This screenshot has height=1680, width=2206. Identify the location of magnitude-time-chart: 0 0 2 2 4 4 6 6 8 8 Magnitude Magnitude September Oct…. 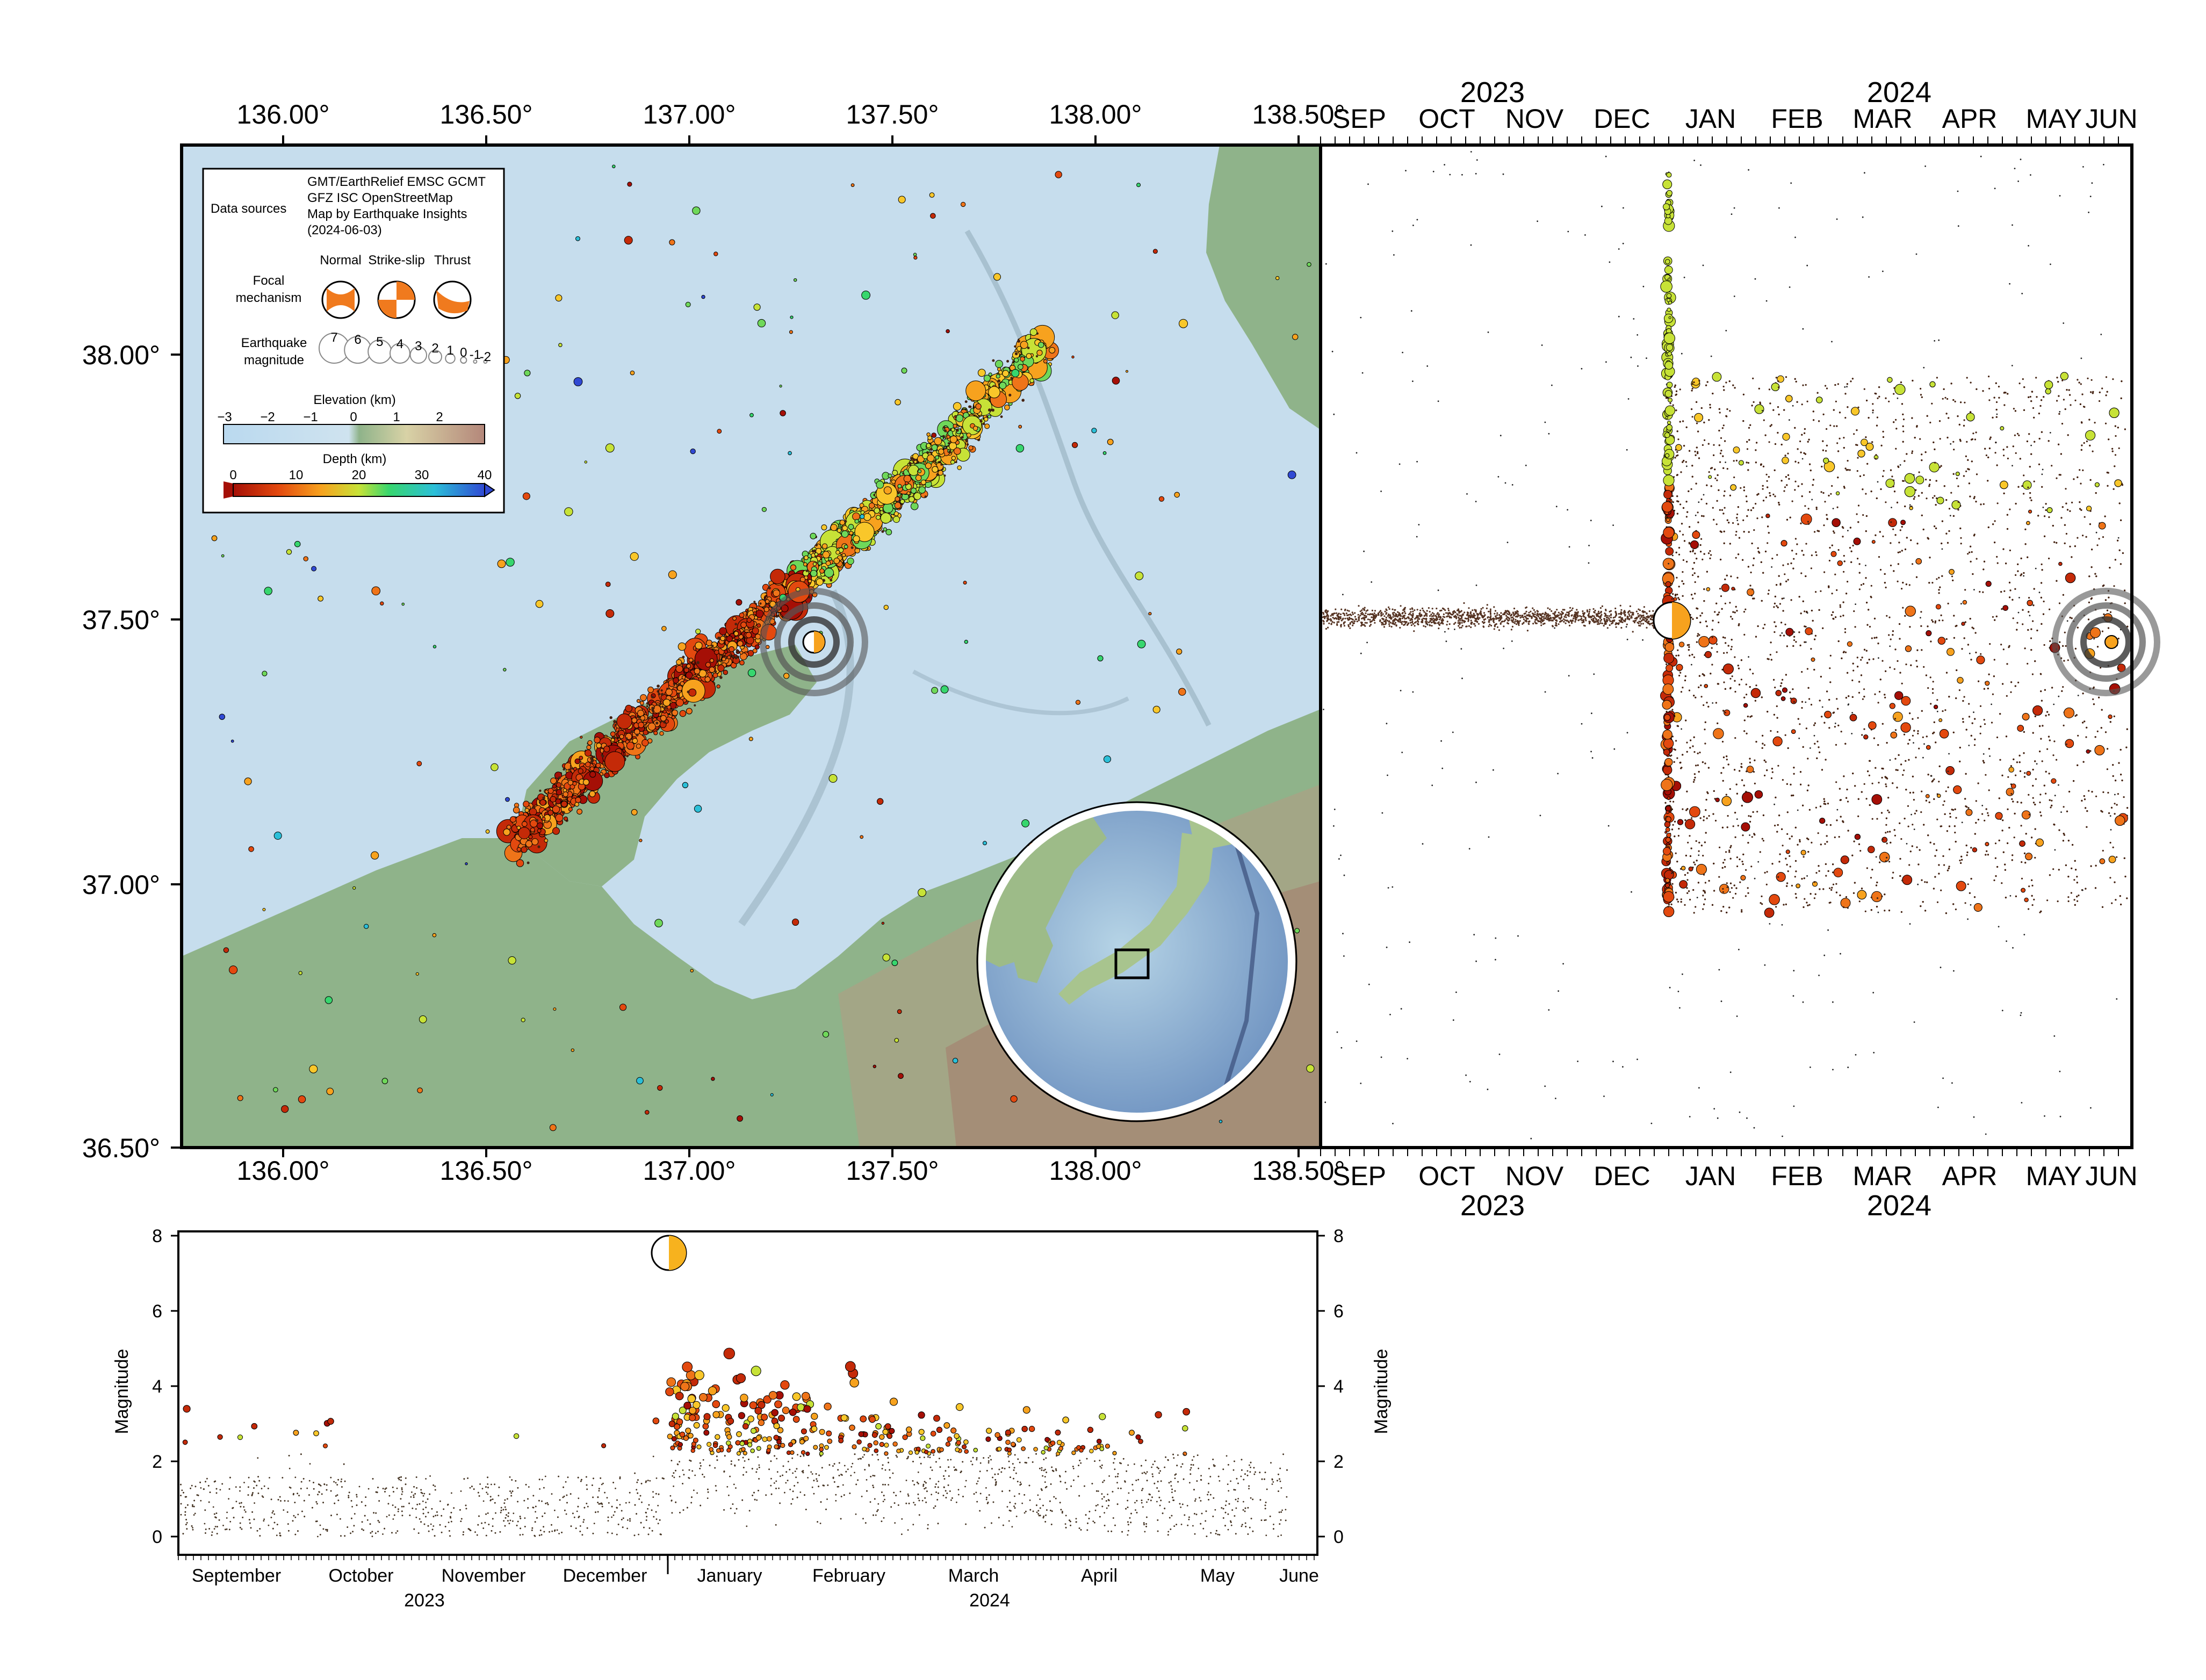
(752, 1419).